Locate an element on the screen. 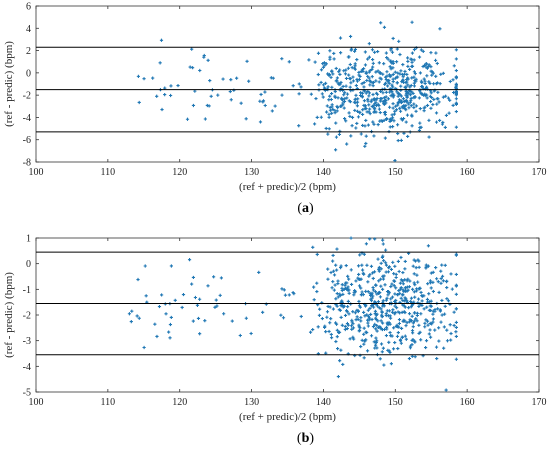 The image size is (550, 450). x-tick-label: 160 is located at coordinates (467, 172).